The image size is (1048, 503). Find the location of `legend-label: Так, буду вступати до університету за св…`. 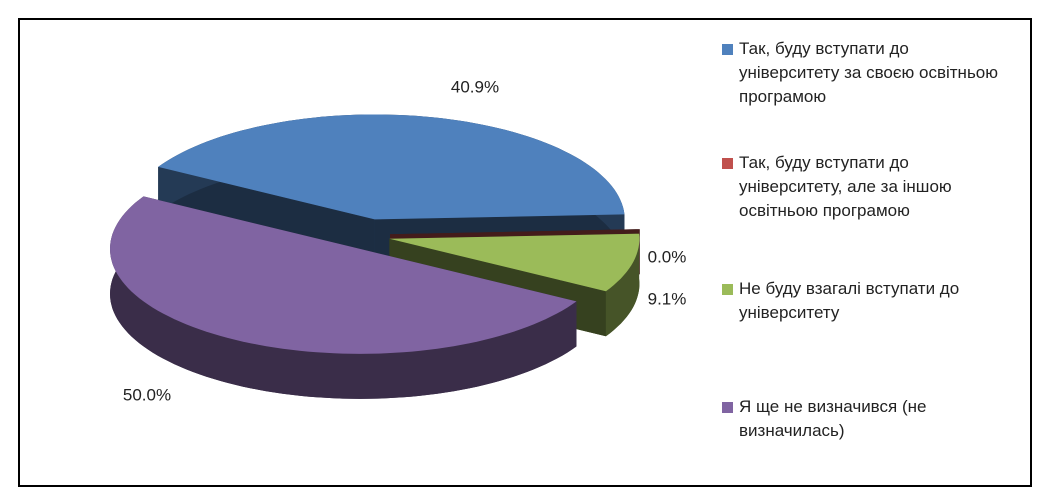

legend-label: Так, буду вступати до університету за св… is located at coordinates (869, 72).